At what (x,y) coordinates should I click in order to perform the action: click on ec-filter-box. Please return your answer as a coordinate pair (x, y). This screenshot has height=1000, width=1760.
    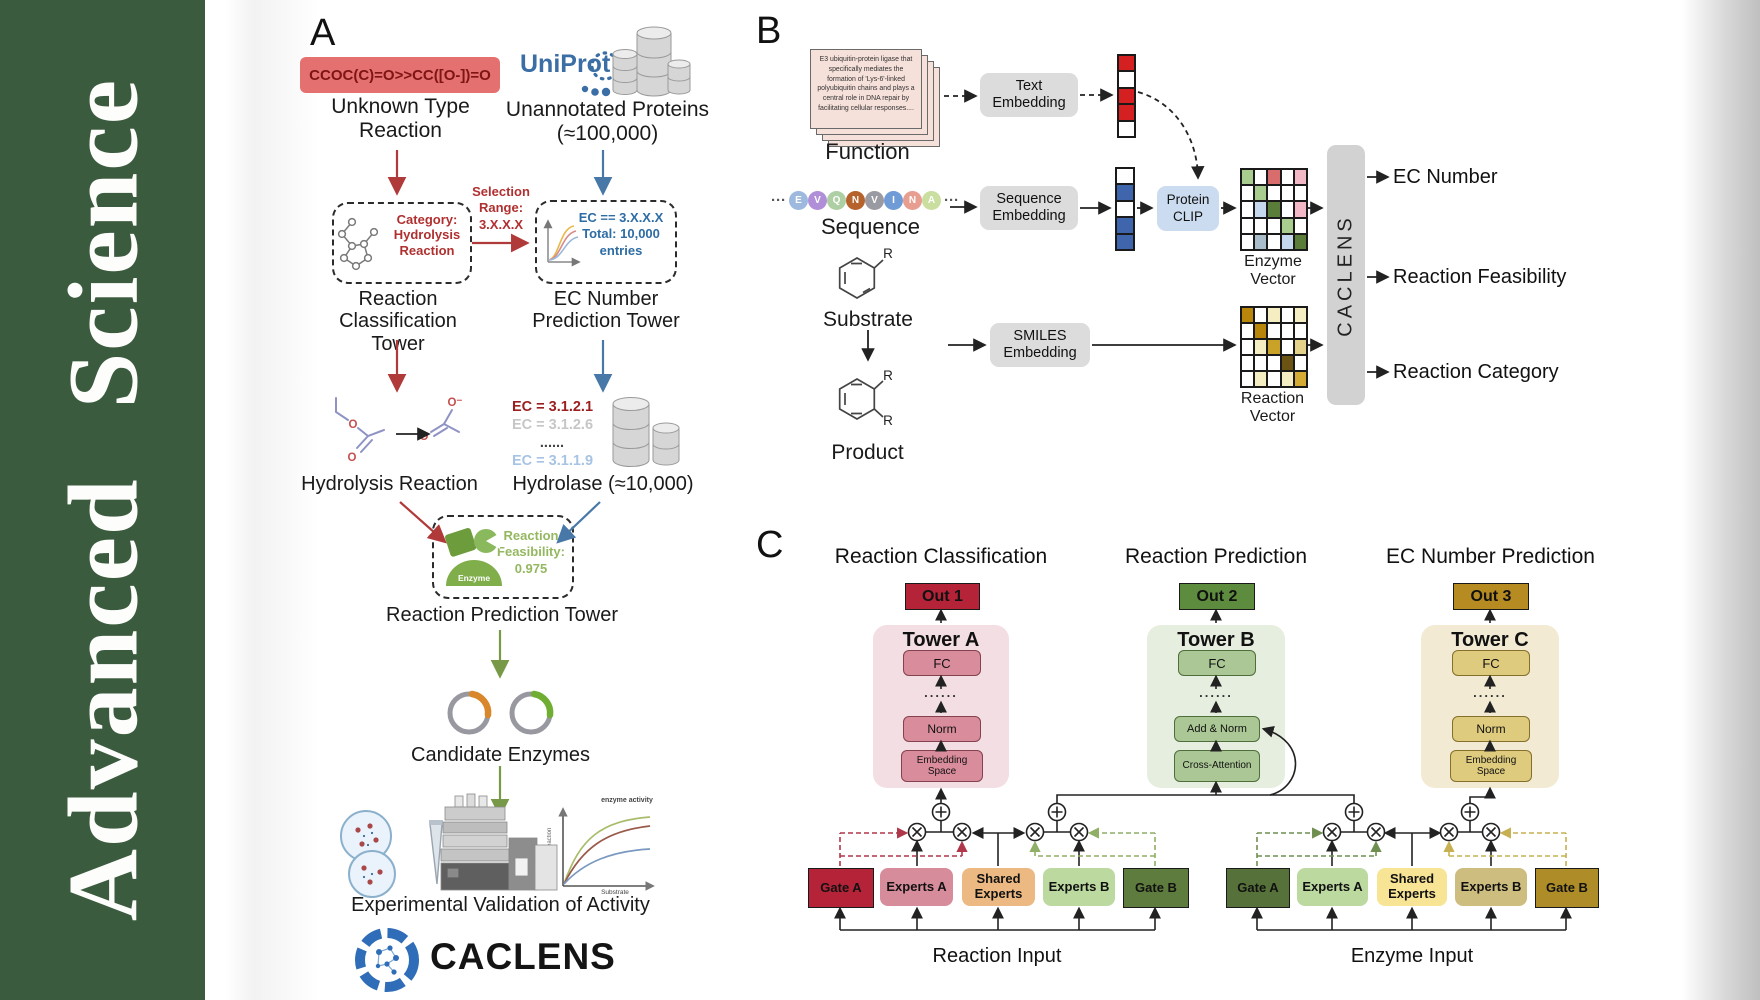
    Looking at the image, I should click on (606, 242).